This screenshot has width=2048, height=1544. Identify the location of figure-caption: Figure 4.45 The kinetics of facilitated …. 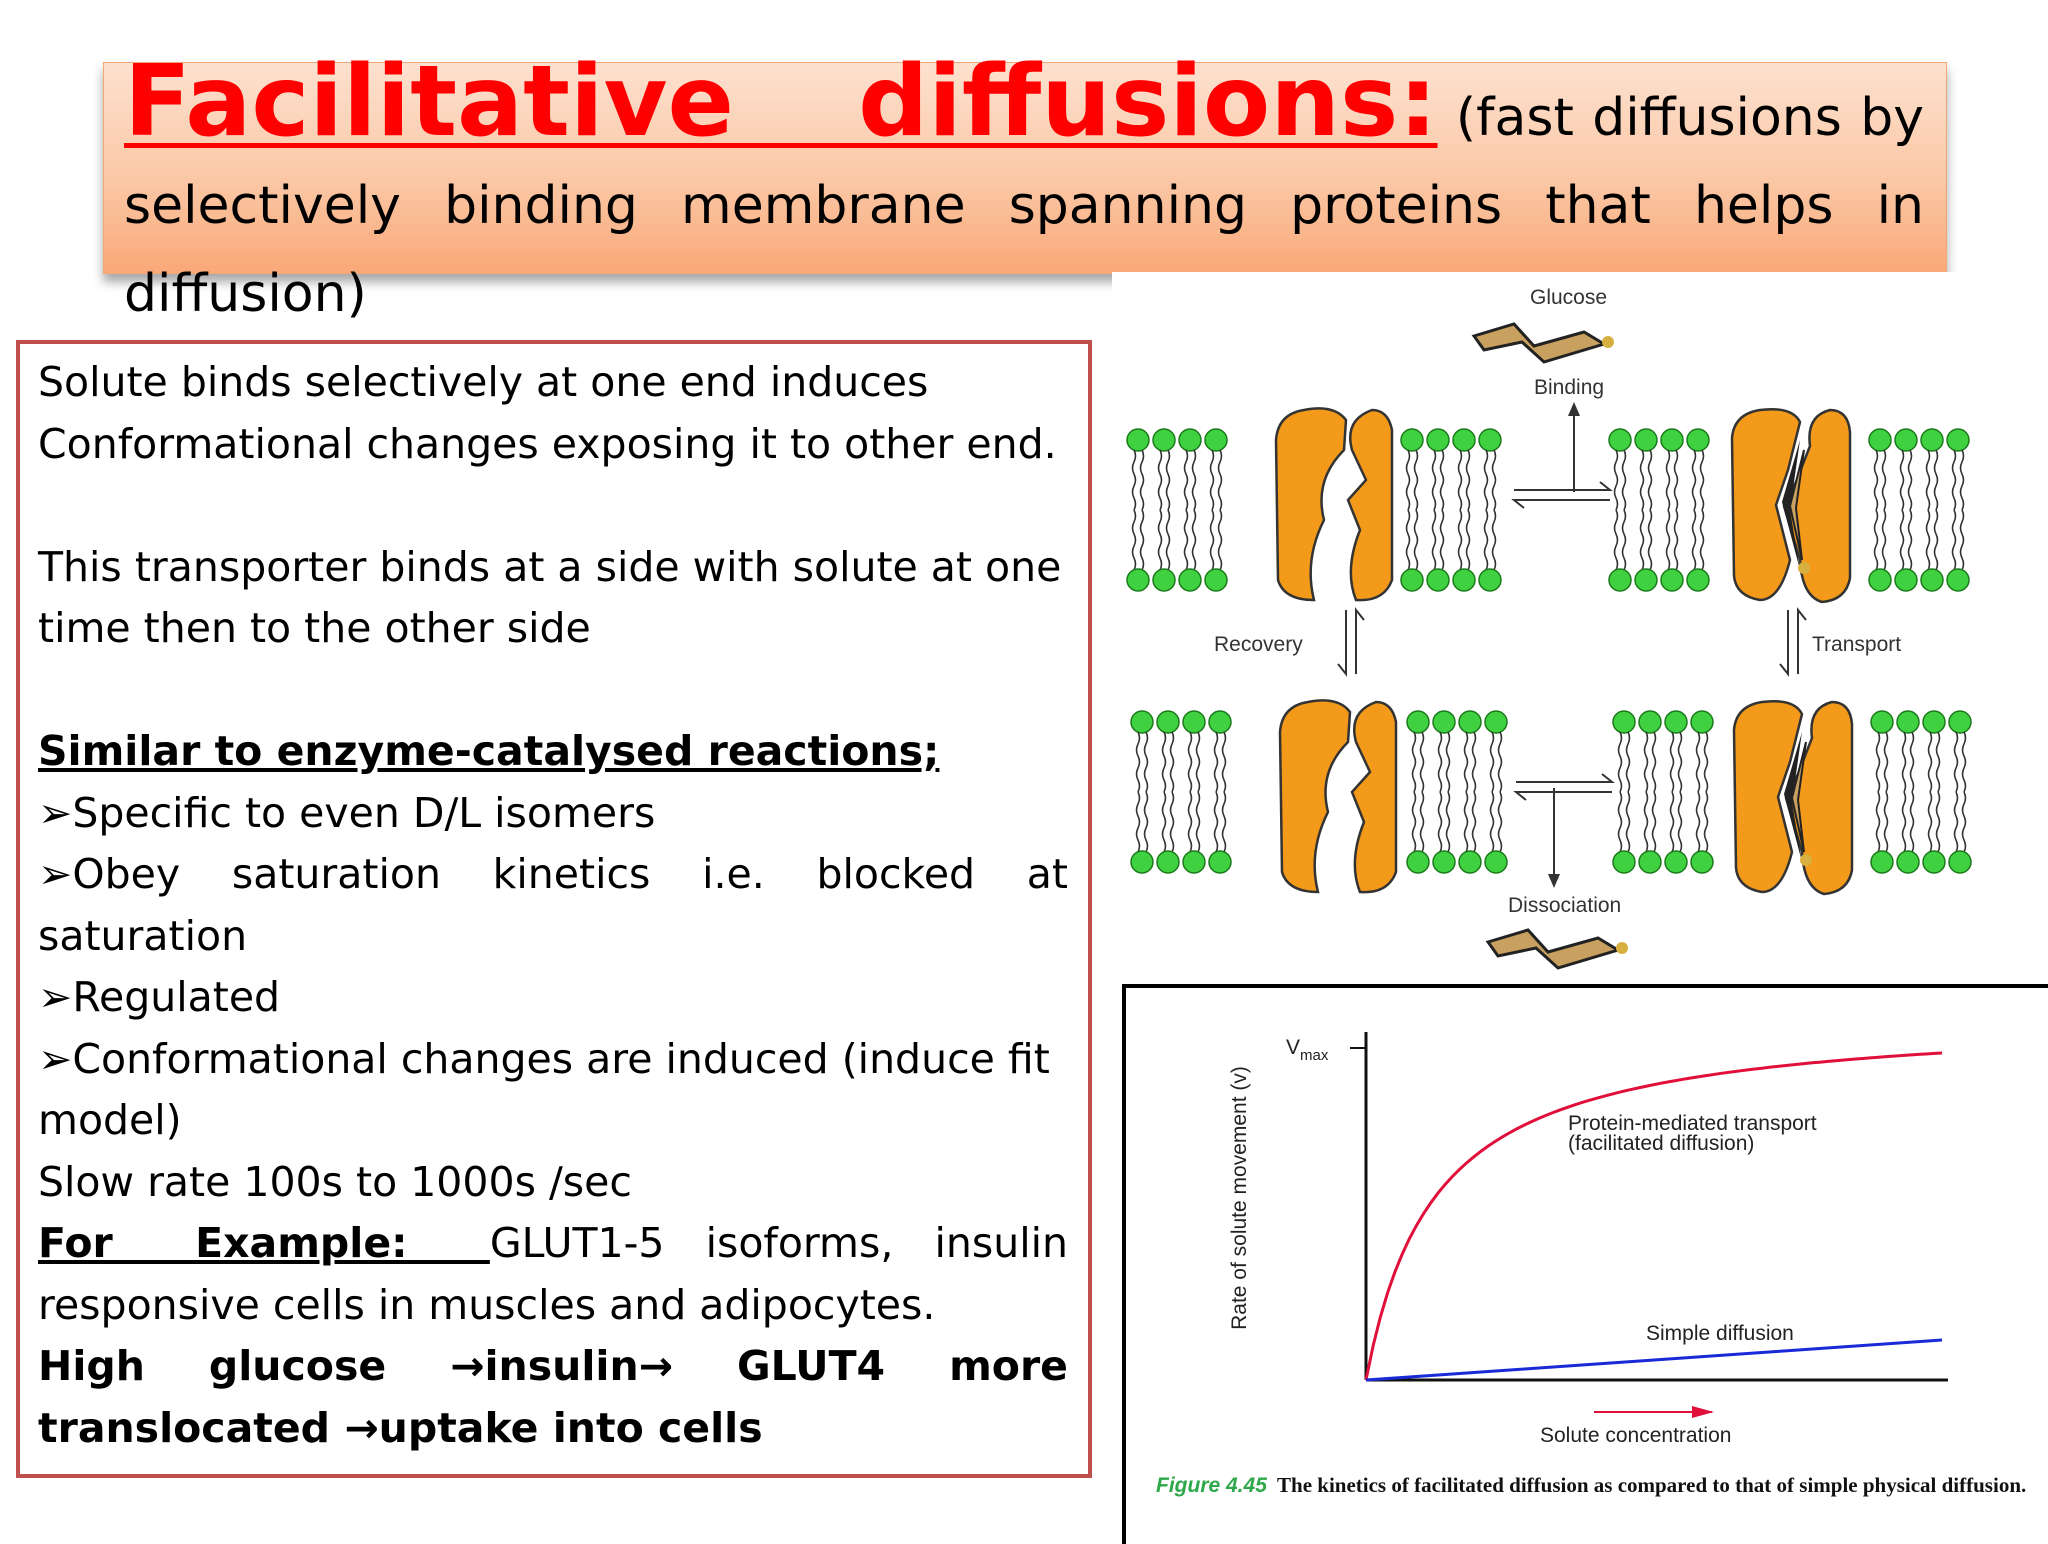
(1601, 1485).